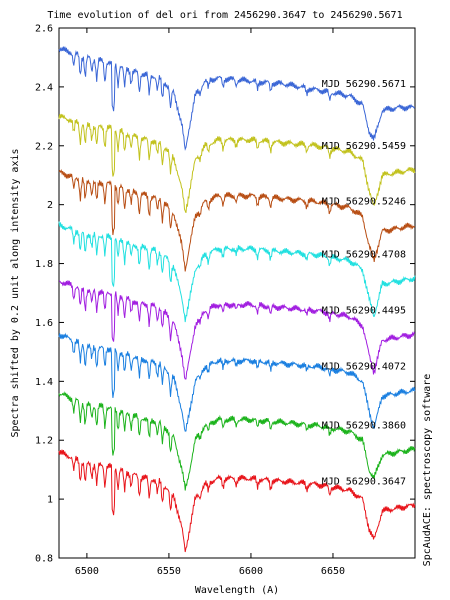  Describe the element at coordinates (87, 571) in the screenshot. I see `x-tick-label: 6500` at that location.